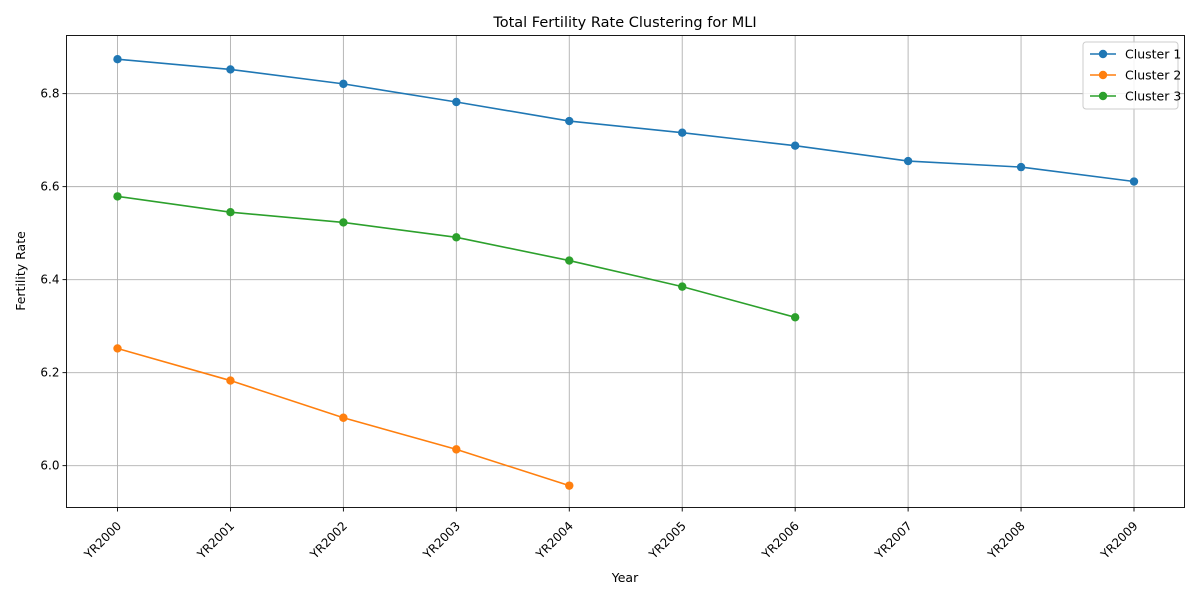 This screenshot has width=1200, height=600. Describe the element at coordinates (49, 280) in the screenshot. I see `y-tick-label: 6.4` at that location.